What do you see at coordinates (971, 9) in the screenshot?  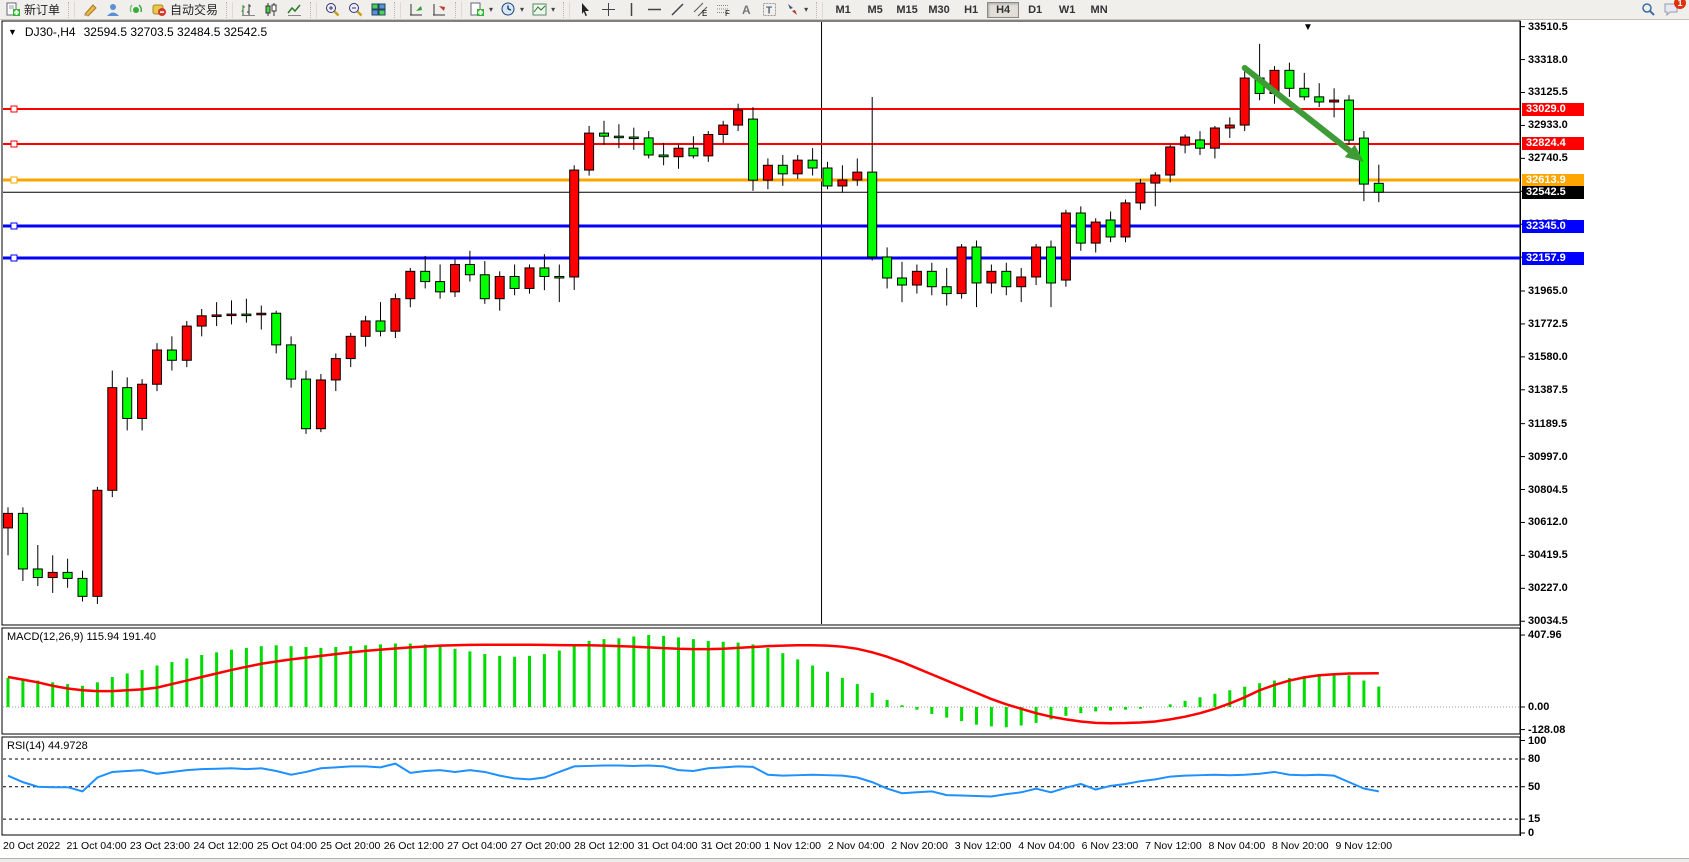 I see `timeframe-button-h1: H1` at bounding box center [971, 9].